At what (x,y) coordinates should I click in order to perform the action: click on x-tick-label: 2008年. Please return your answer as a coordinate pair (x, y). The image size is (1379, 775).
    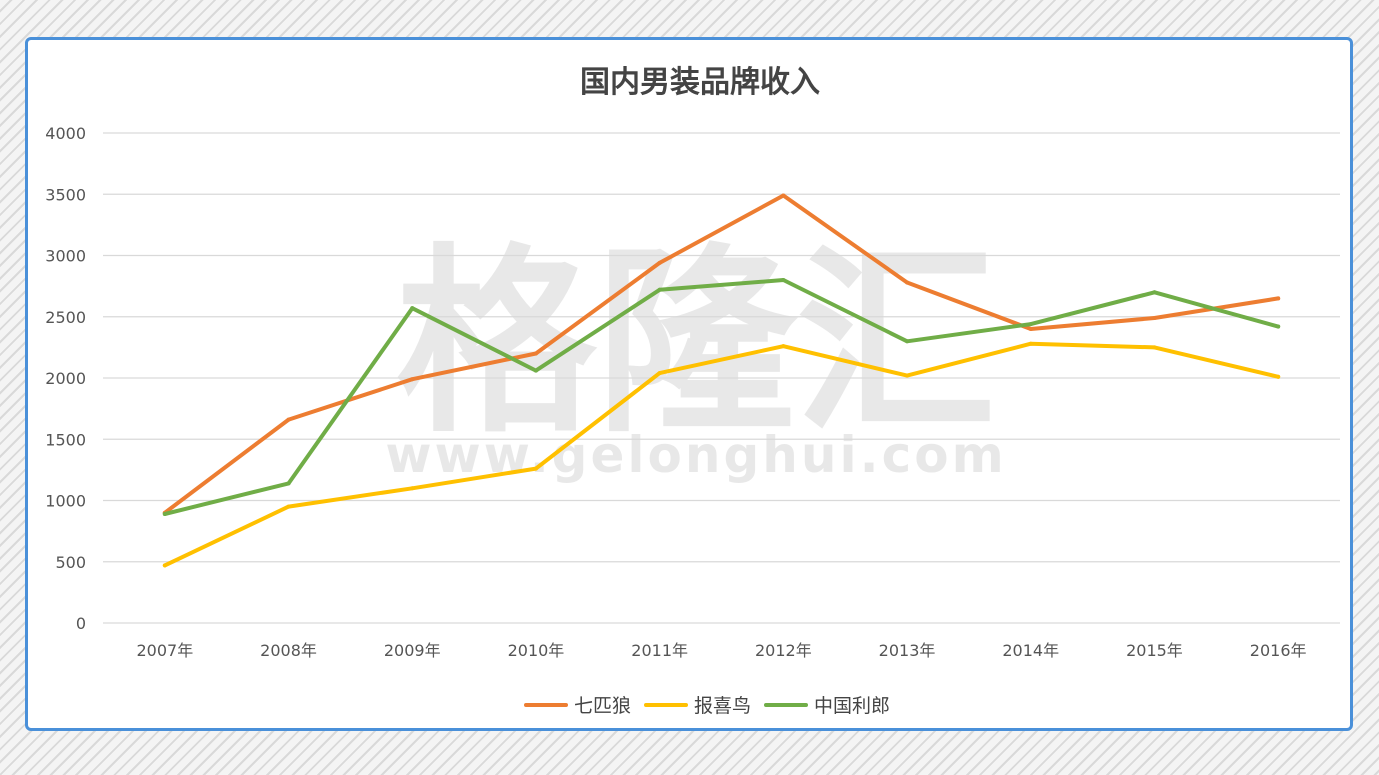
    Looking at the image, I should click on (288, 650).